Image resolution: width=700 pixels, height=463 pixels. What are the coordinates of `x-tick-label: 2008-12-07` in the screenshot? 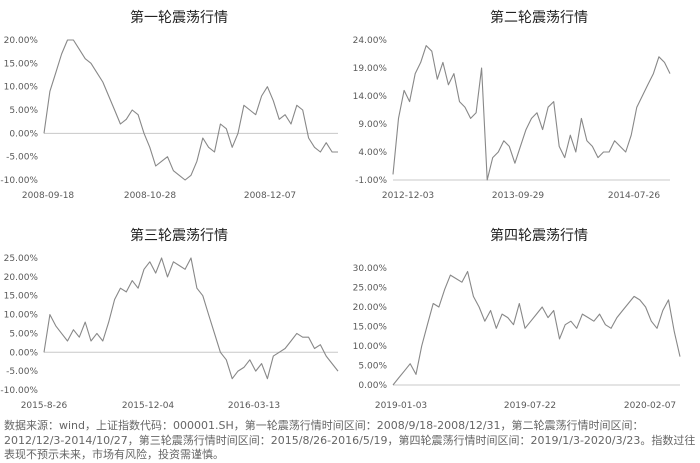 It's located at (270, 196).